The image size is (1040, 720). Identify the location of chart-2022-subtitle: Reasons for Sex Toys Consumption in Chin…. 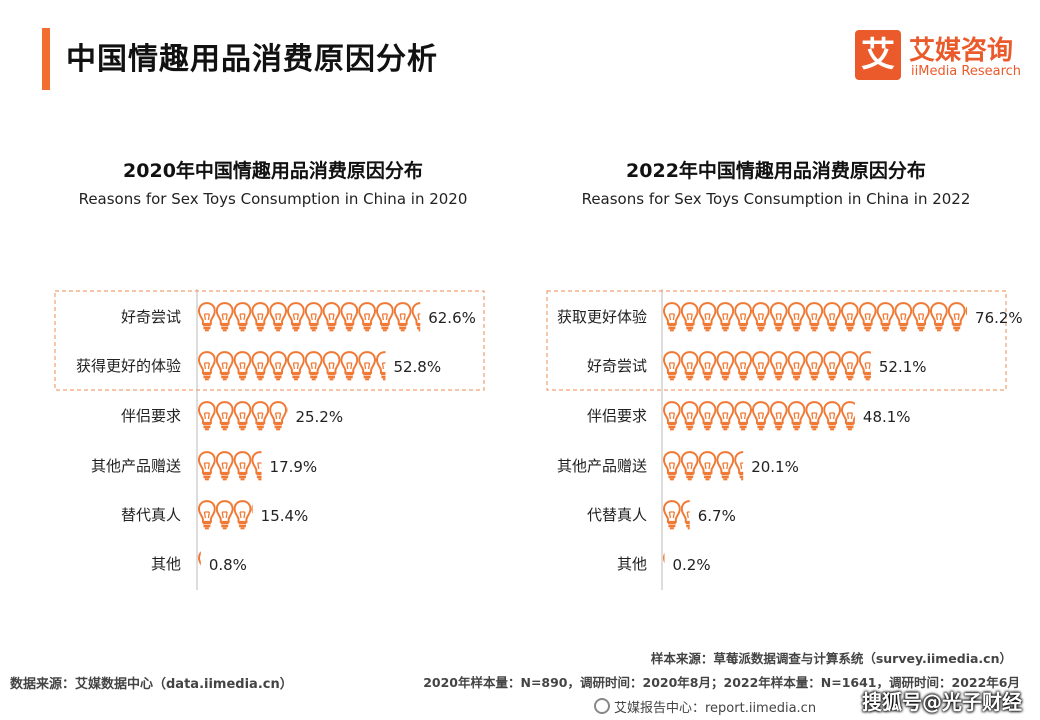
(776, 199).